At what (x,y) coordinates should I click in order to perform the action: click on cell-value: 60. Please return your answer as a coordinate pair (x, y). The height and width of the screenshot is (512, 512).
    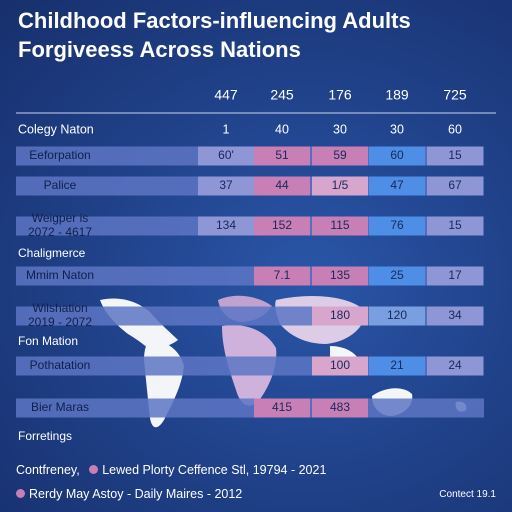
    Looking at the image, I should click on (397, 155).